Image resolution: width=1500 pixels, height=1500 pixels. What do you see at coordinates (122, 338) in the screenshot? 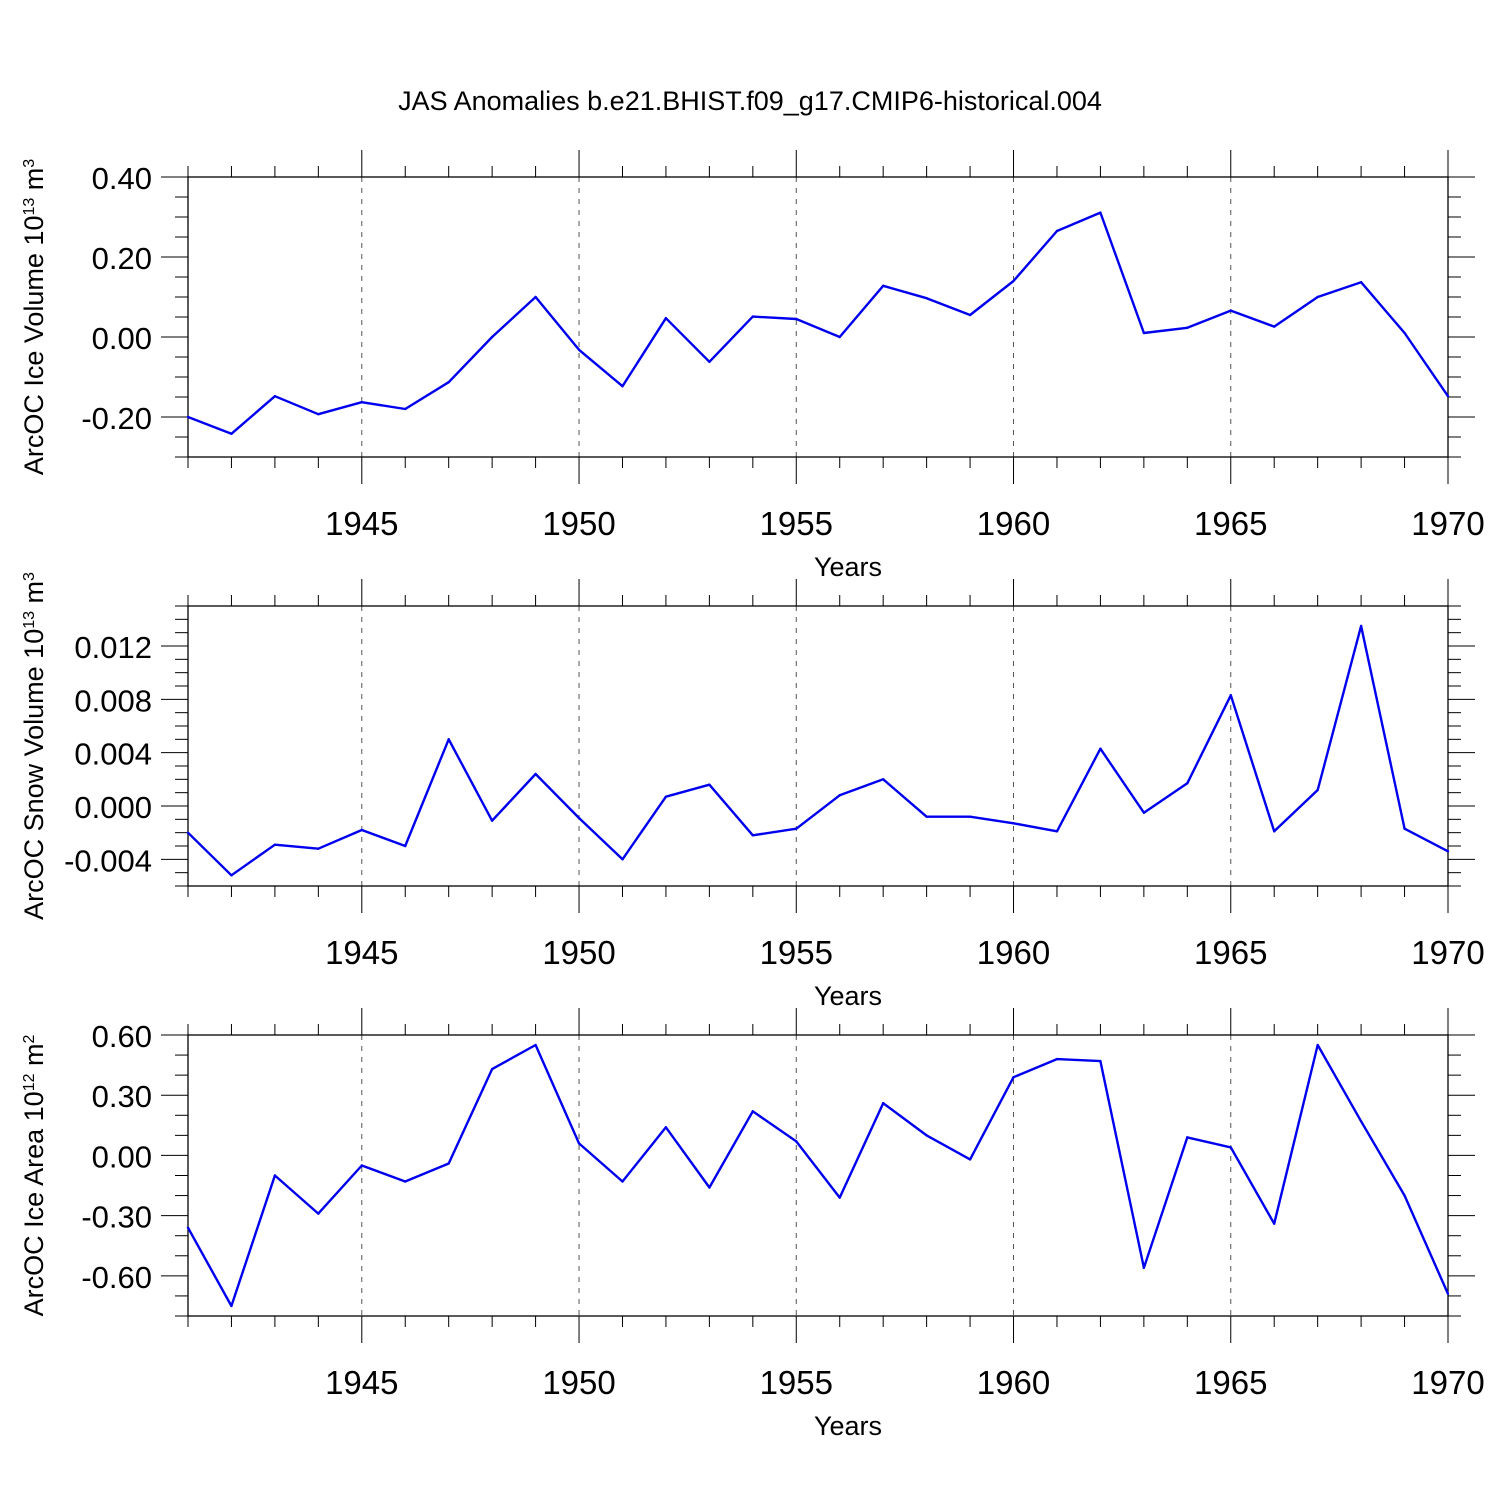
I see `y-tick-label: 0.00` at bounding box center [122, 338].